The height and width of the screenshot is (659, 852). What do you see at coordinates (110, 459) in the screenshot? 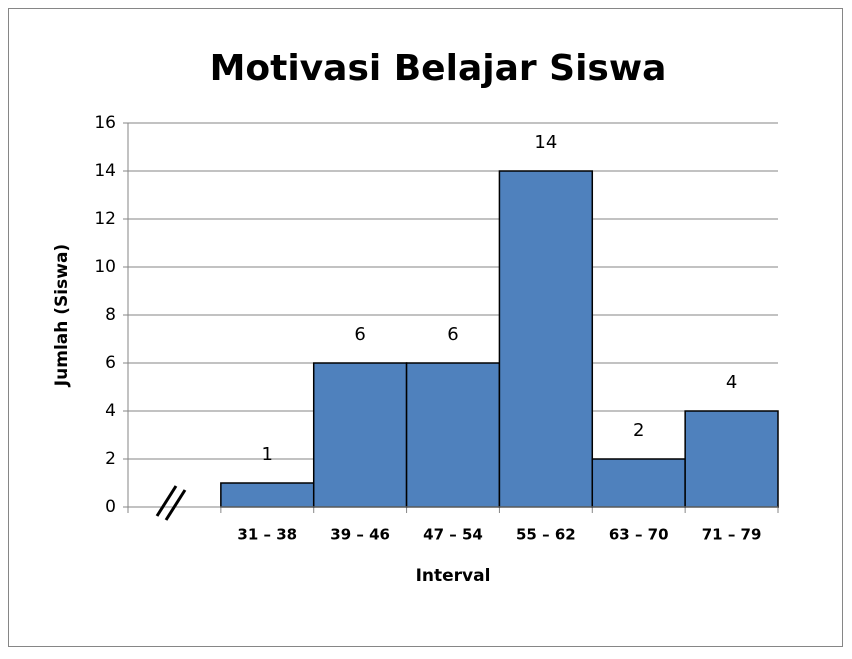
I see `y-tick-label: 2` at bounding box center [110, 459].